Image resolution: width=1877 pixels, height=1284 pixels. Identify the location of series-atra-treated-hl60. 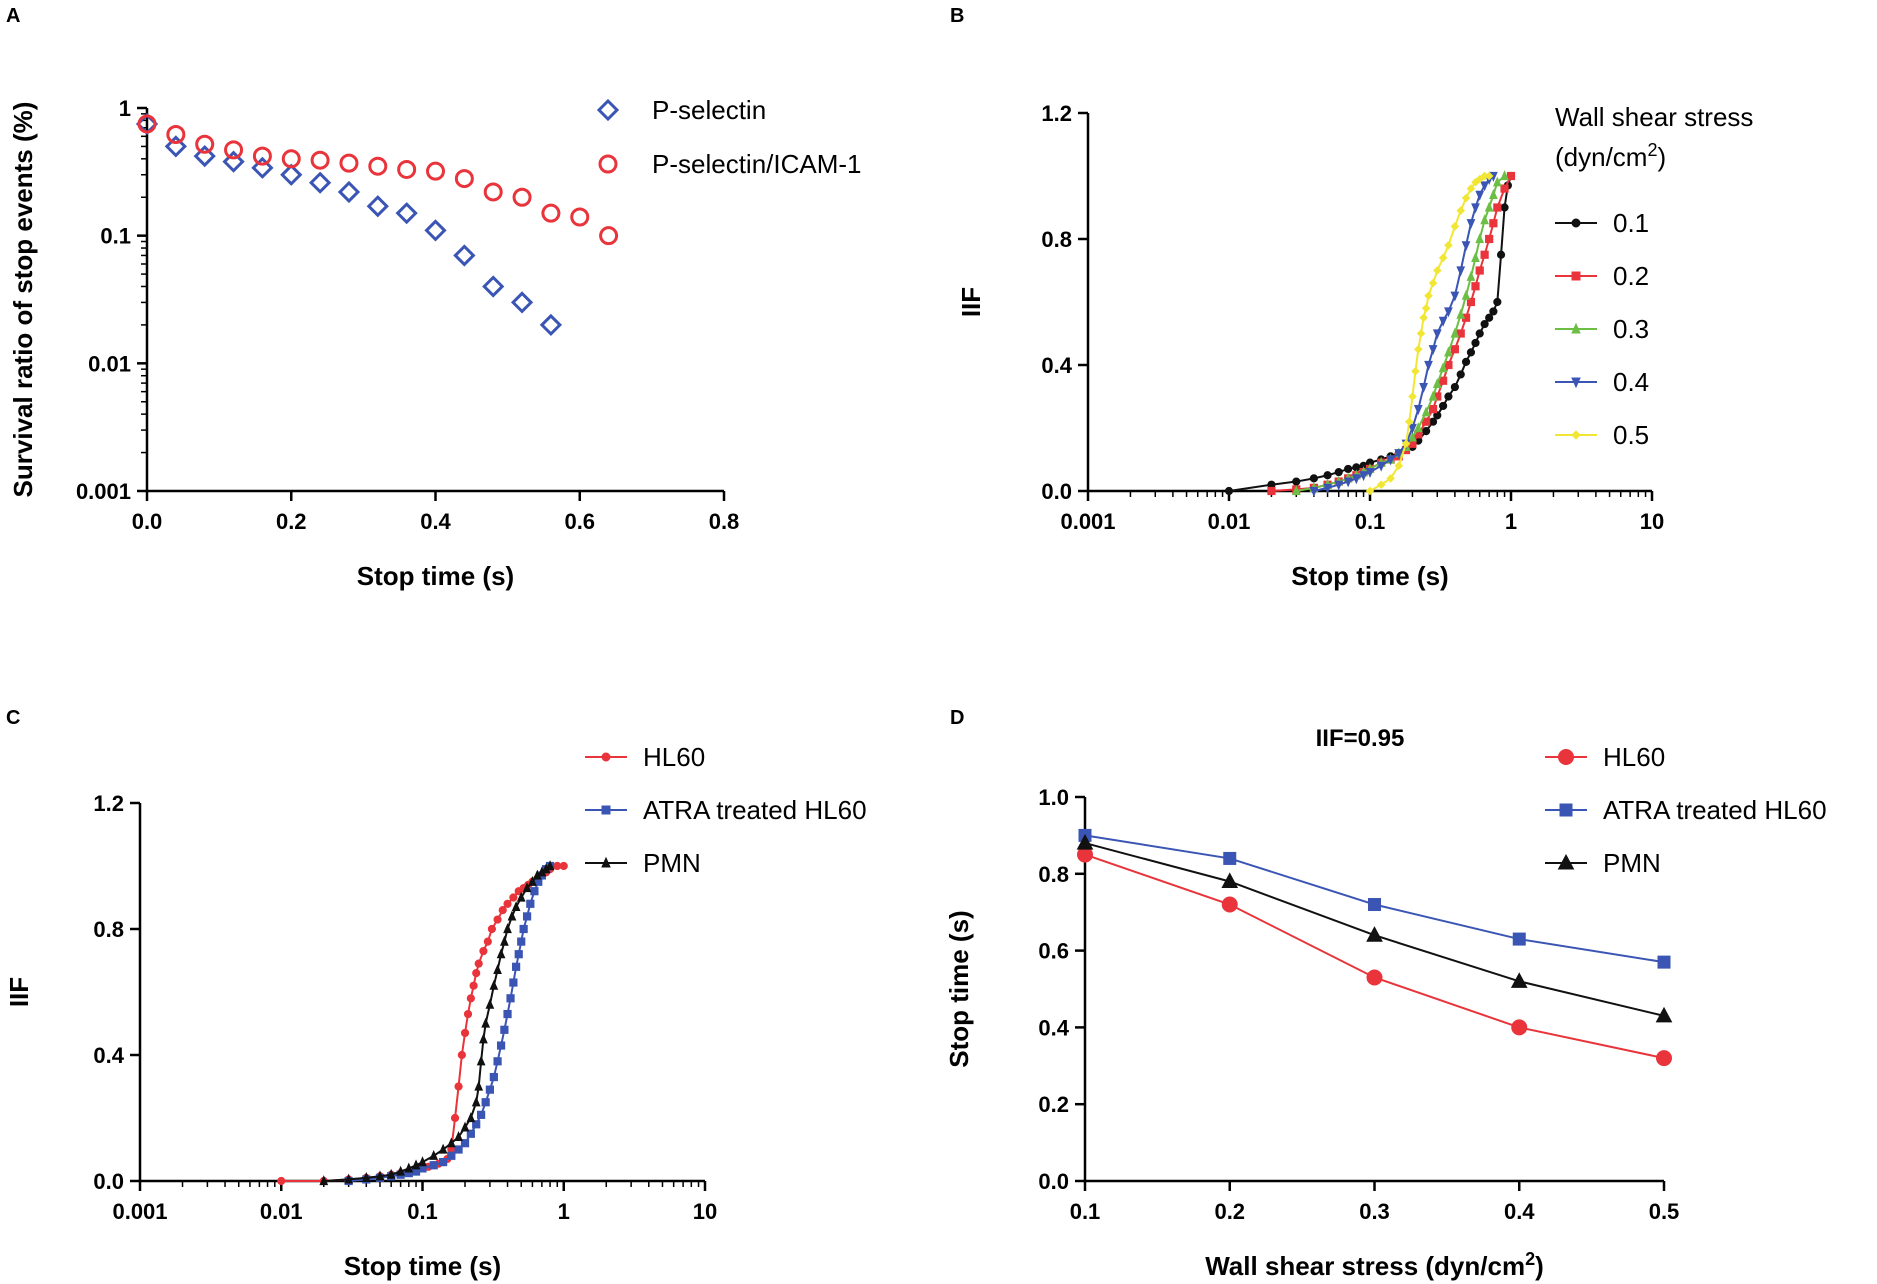
(1374, 898).